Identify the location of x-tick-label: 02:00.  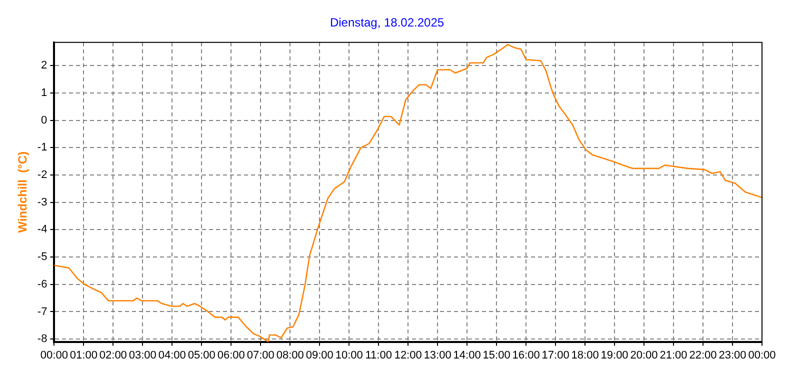
(113, 355).